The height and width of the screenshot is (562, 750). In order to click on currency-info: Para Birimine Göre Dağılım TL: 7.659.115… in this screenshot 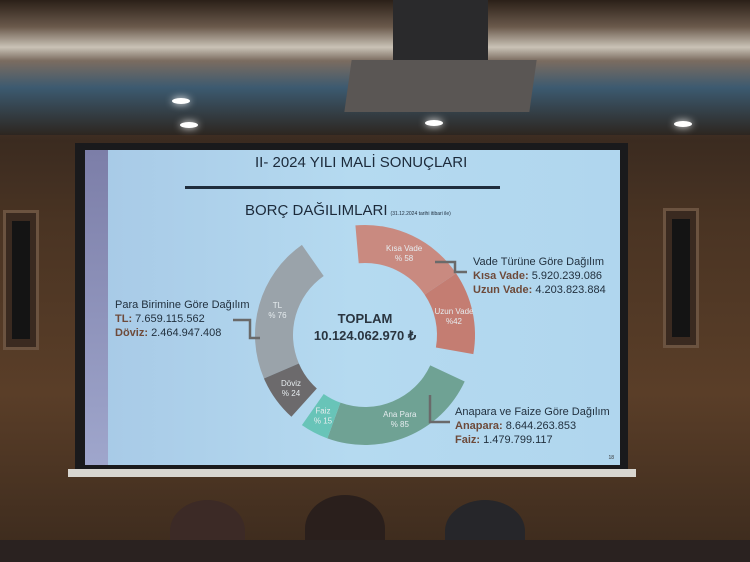, I will do `click(182, 319)`.